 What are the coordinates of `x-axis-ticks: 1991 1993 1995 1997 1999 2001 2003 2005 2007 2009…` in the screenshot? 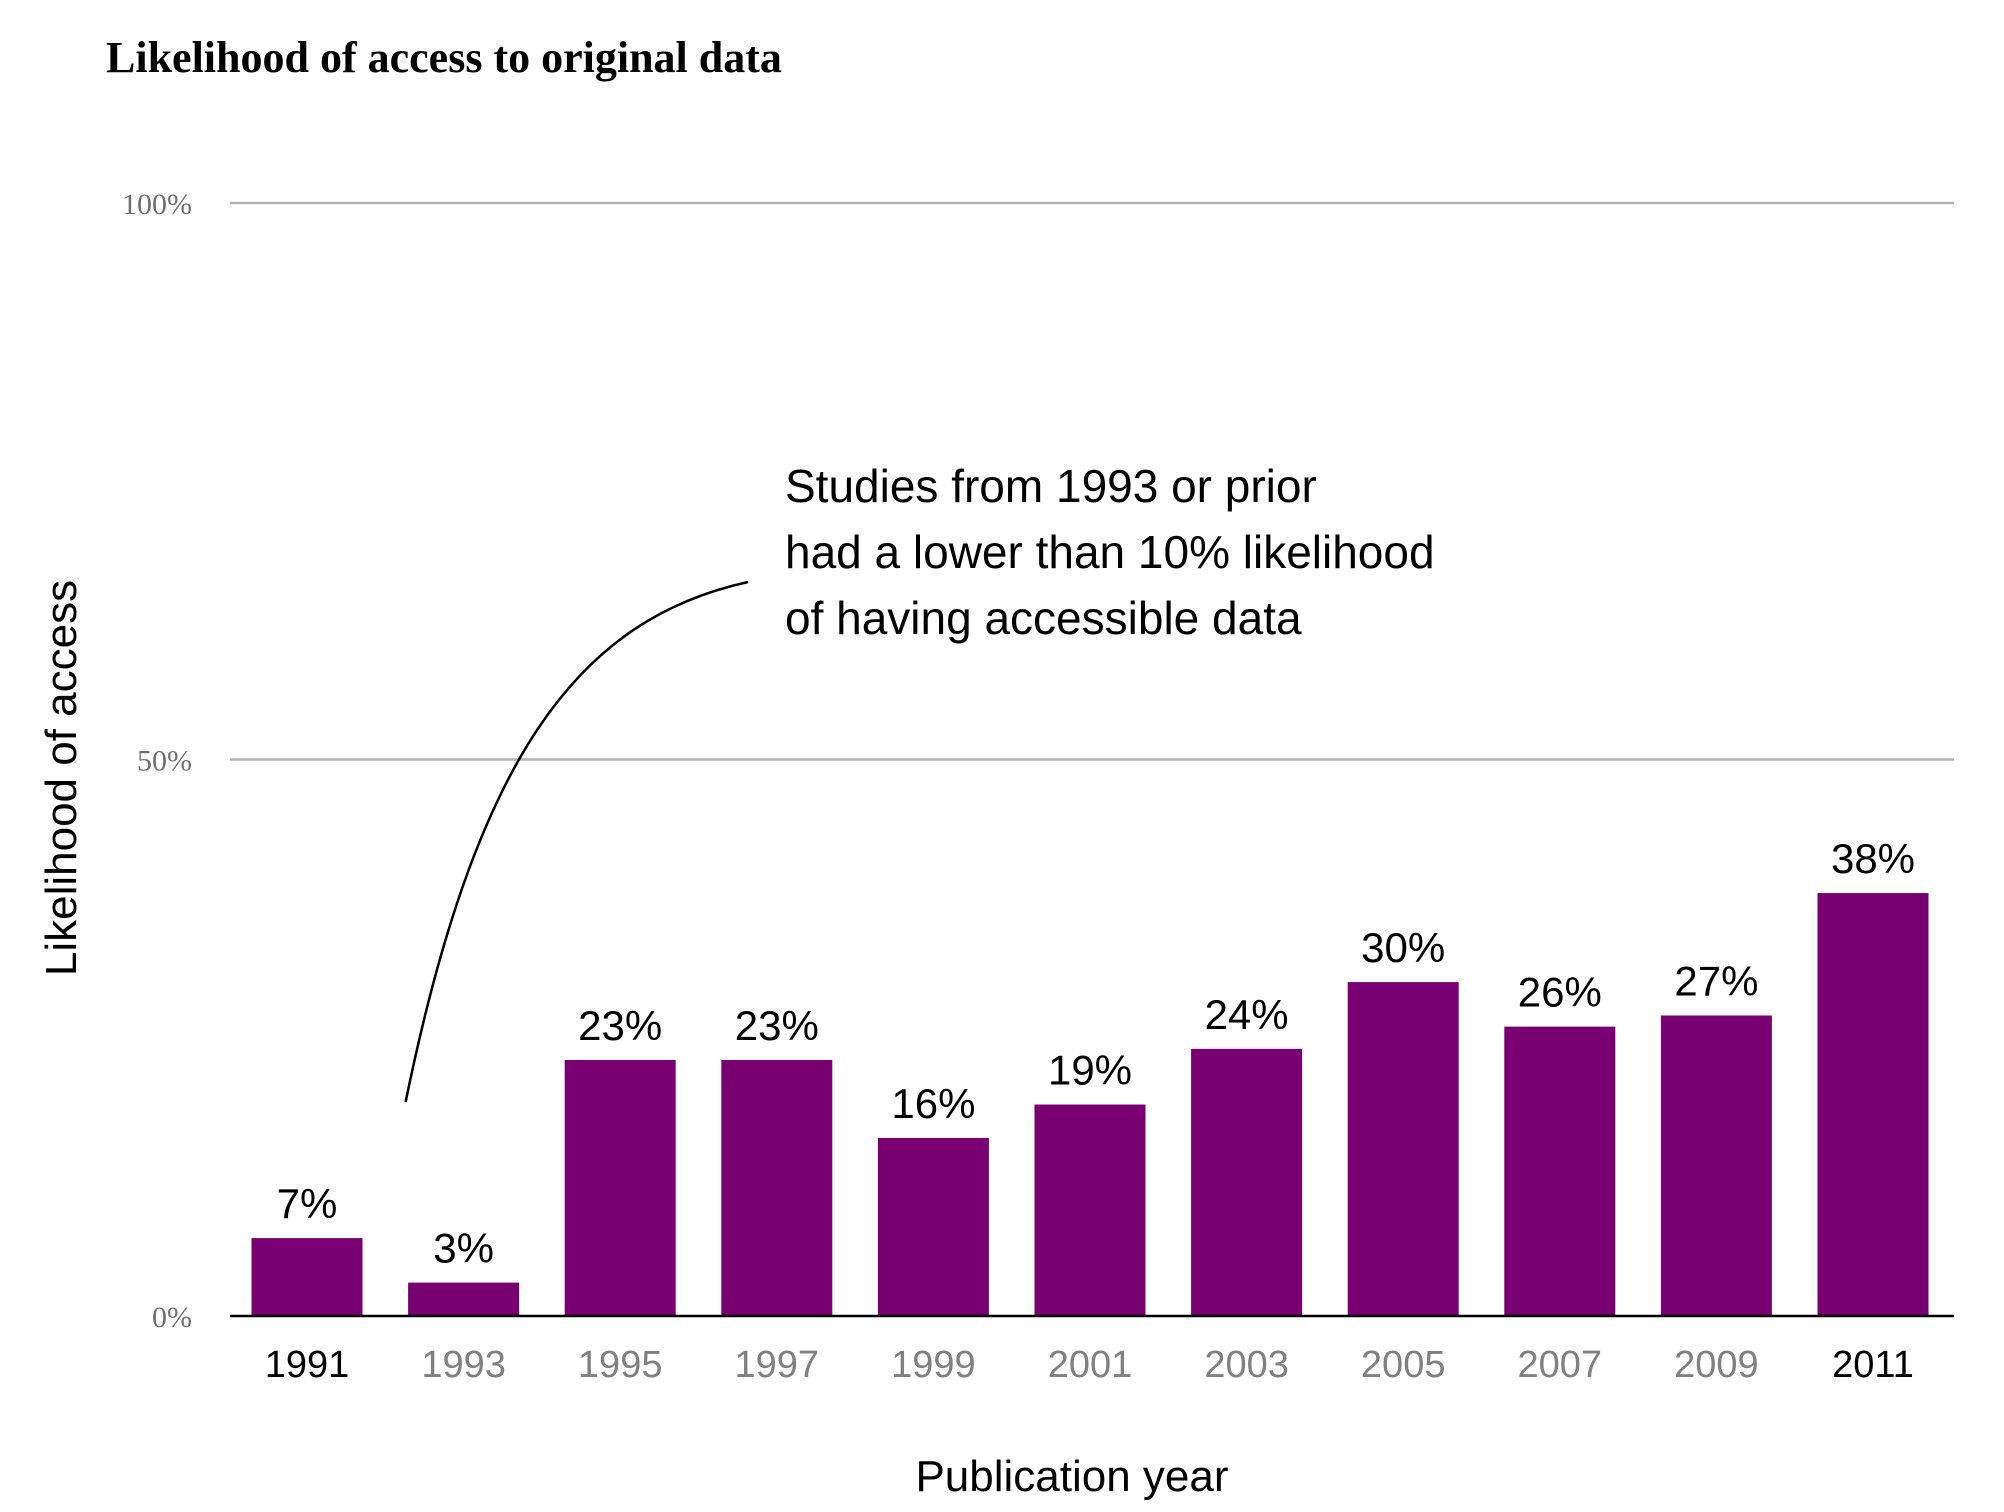 It's located at (1089, 1365).